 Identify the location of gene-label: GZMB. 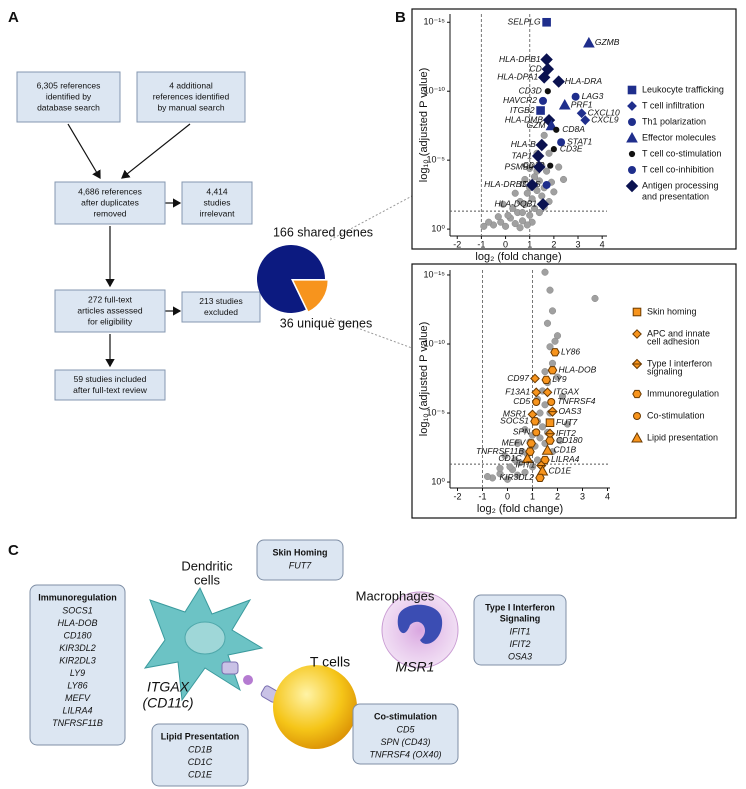
(607, 42).